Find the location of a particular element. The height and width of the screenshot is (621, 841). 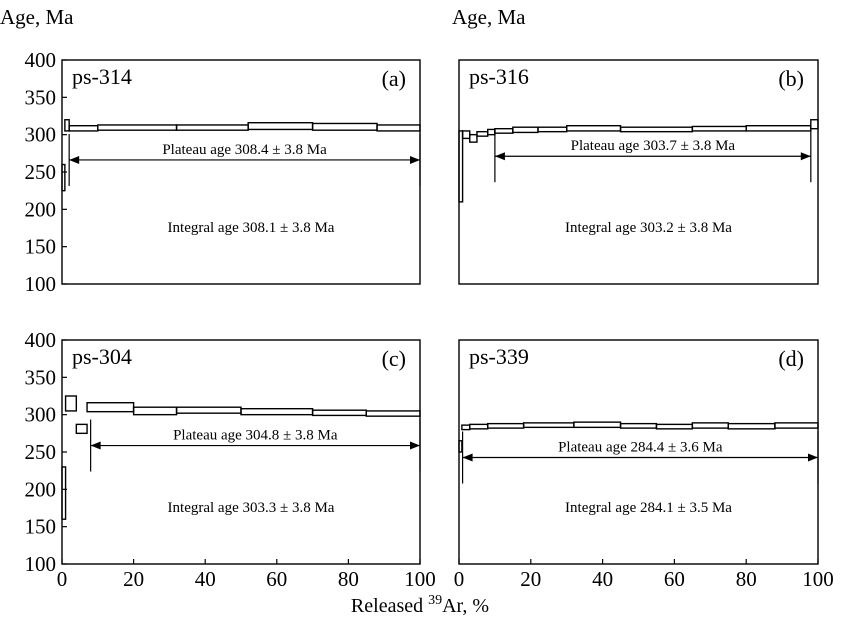

sample-id: ps-314 is located at coordinates (102, 76).